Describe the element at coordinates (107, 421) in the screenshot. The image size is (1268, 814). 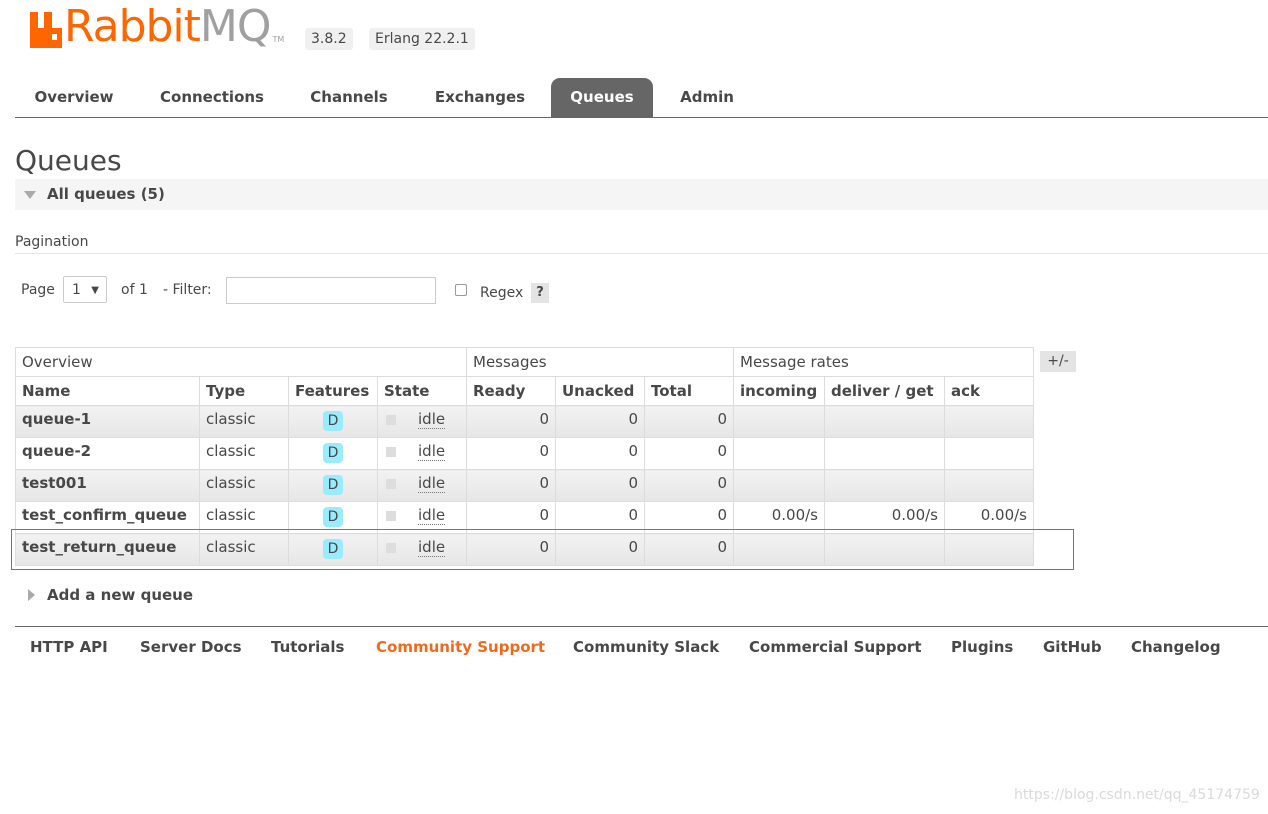
I see `queue-name-link: queue-1` at that location.